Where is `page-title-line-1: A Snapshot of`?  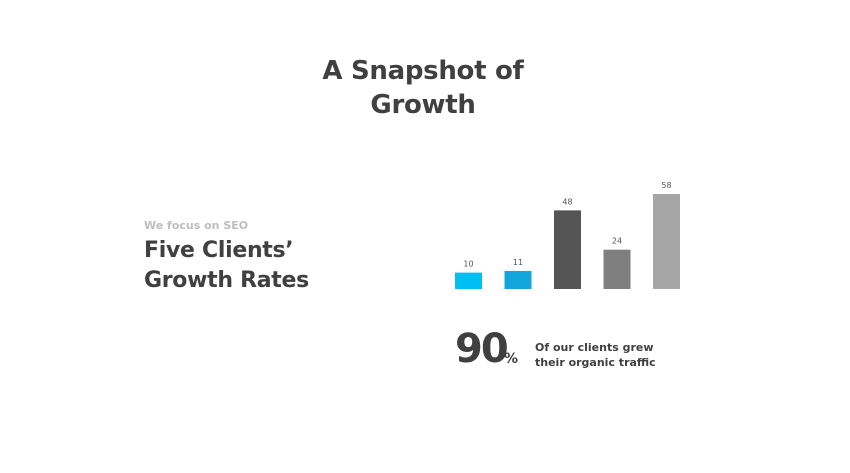 page-title-line-1: A Snapshot of is located at coordinates (423, 71).